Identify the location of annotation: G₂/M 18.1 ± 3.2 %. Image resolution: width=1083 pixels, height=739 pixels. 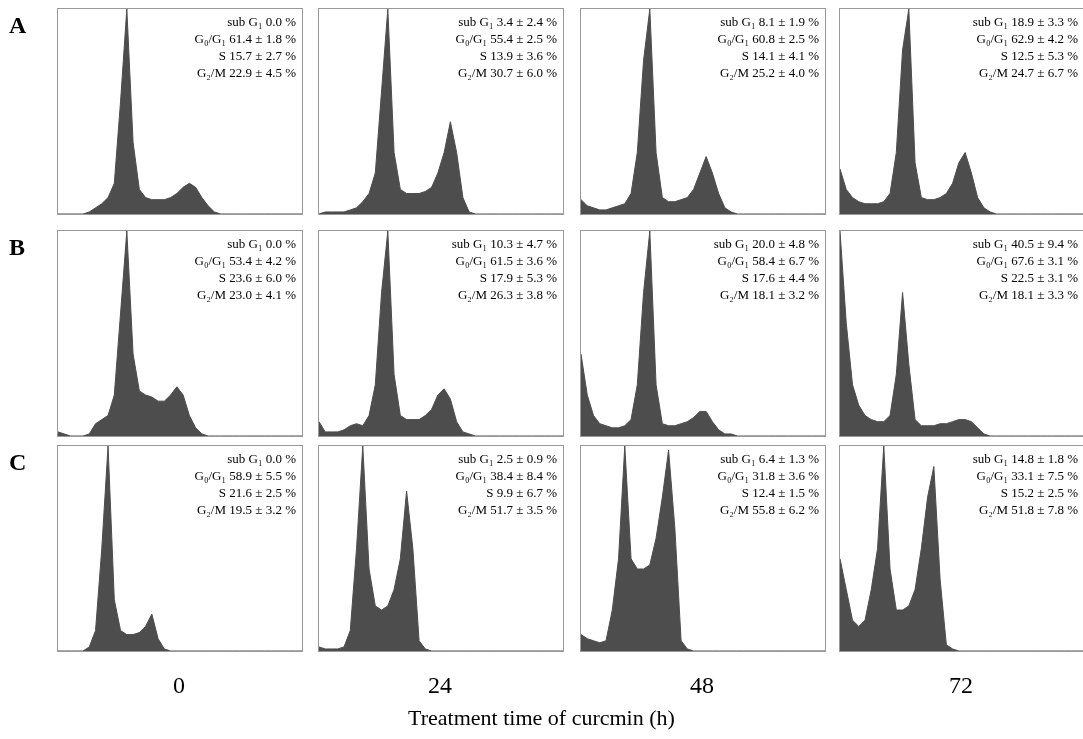
(768, 294).